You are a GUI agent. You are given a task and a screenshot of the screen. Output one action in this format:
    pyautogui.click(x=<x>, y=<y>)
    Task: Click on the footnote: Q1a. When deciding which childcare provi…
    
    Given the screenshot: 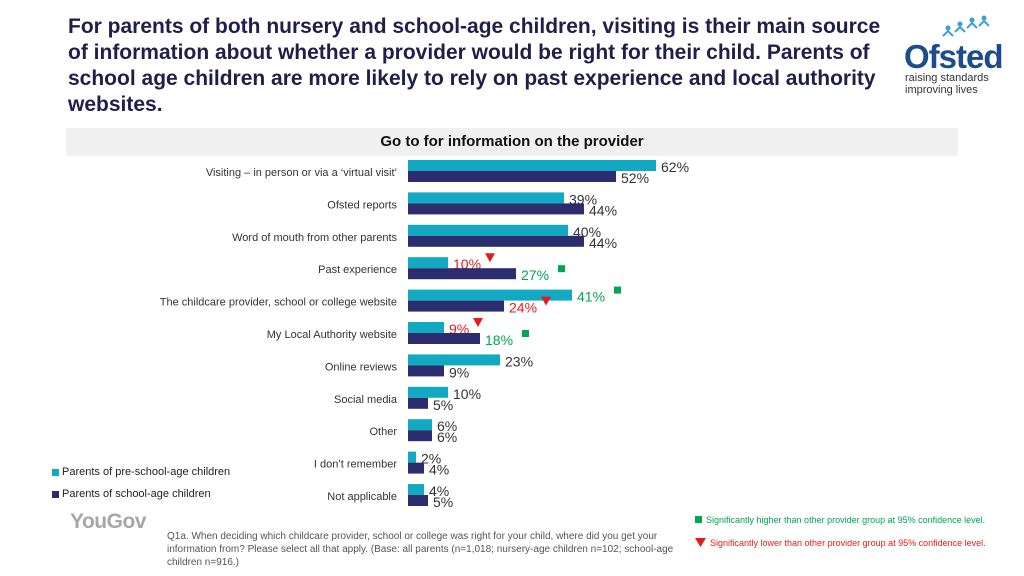 What is the action you would take?
    pyautogui.click(x=420, y=549)
    